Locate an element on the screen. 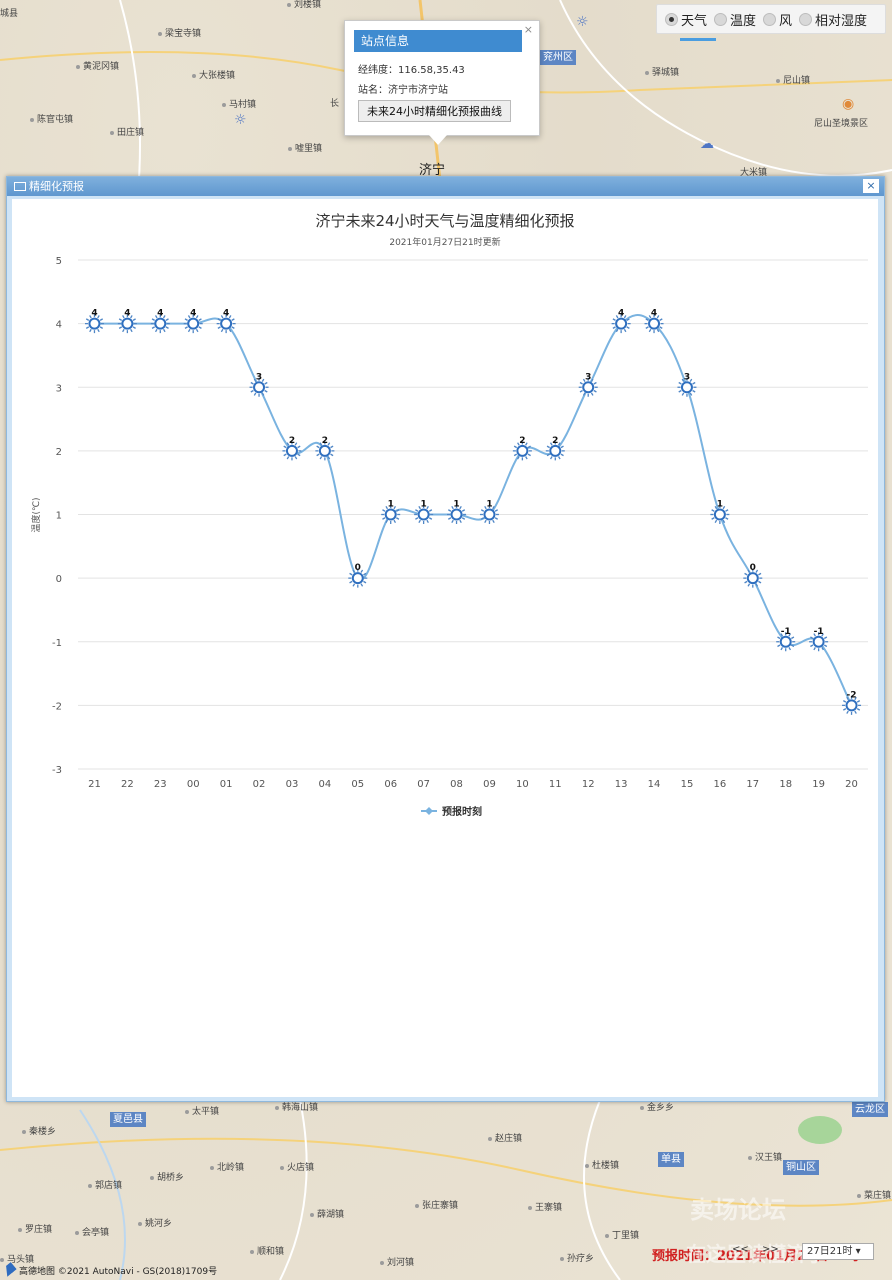  x-tick-label: 14 is located at coordinates (654, 784).